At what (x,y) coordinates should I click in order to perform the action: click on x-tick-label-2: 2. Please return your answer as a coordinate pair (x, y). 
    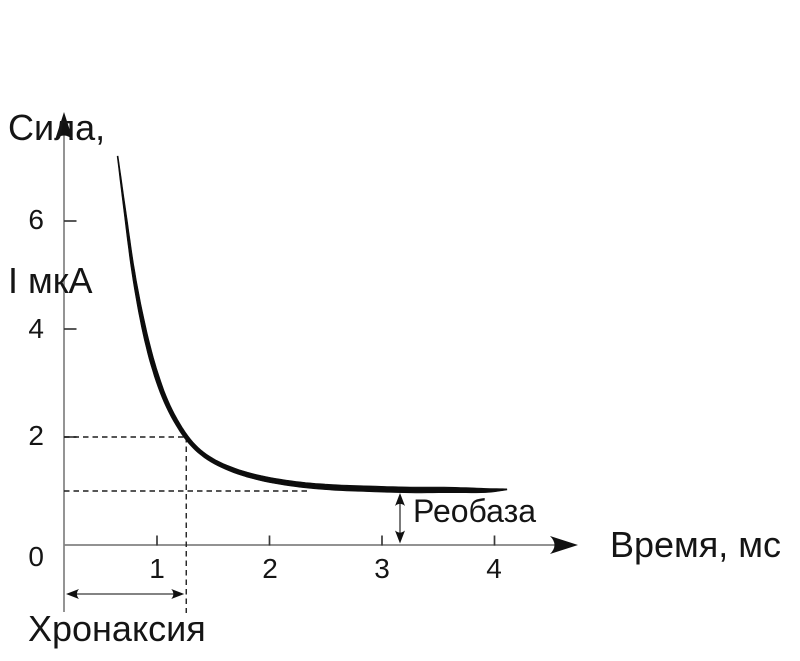
    Looking at the image, I should click on (270, 568).